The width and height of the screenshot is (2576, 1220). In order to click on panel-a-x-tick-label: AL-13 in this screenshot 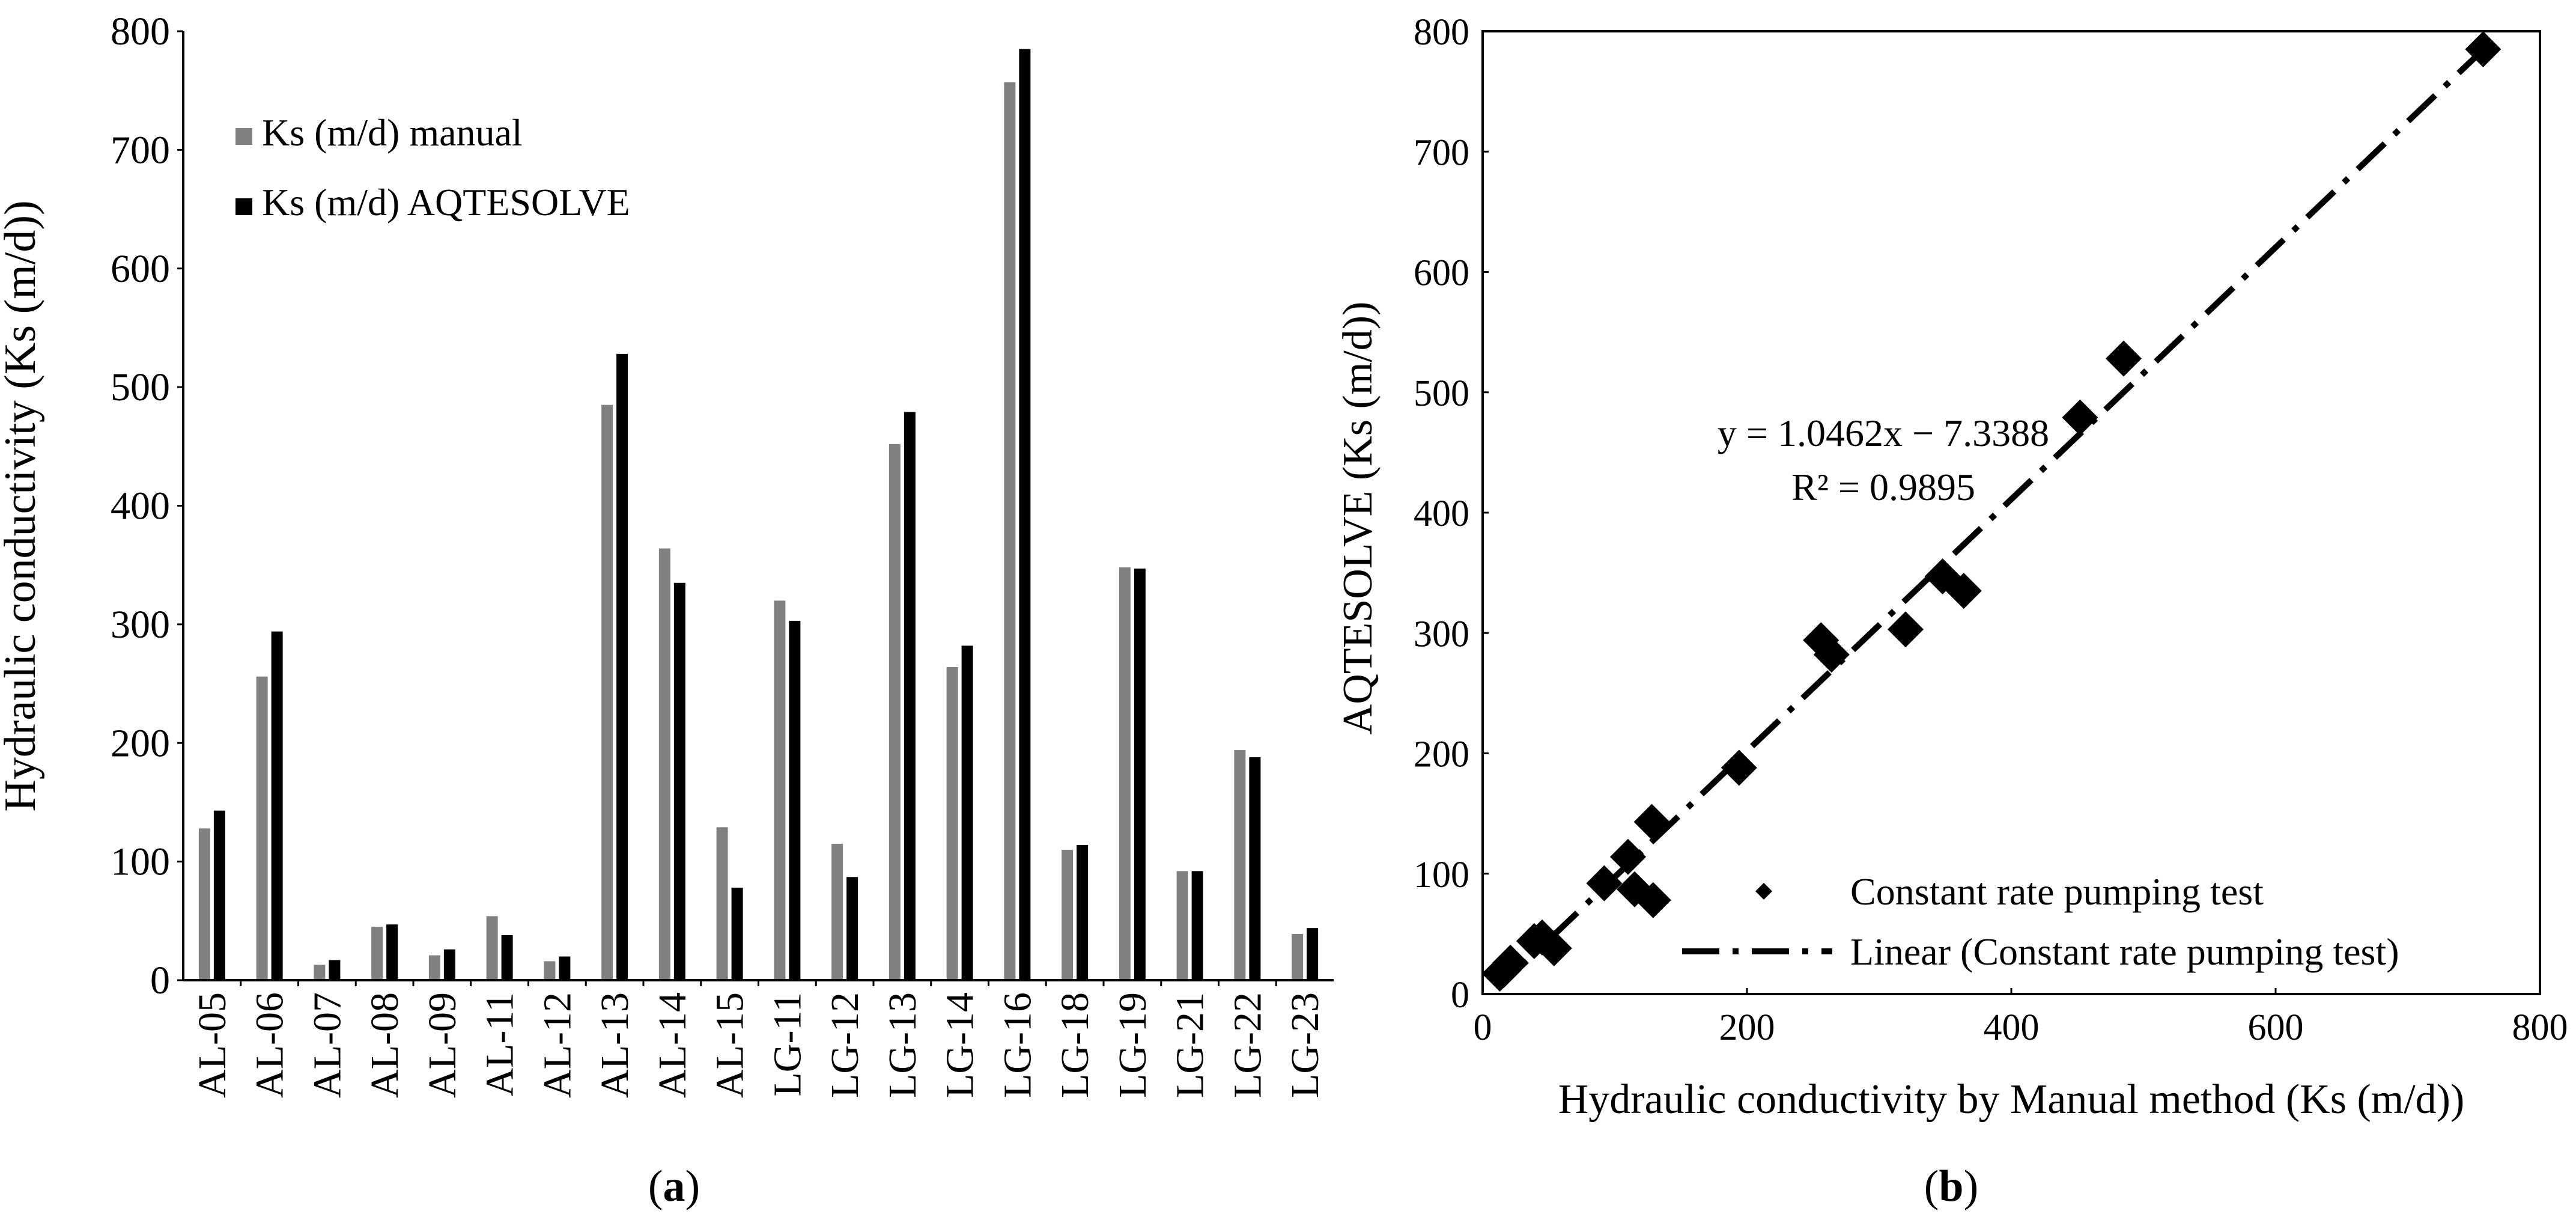, I will do `click(615, 1045)`.